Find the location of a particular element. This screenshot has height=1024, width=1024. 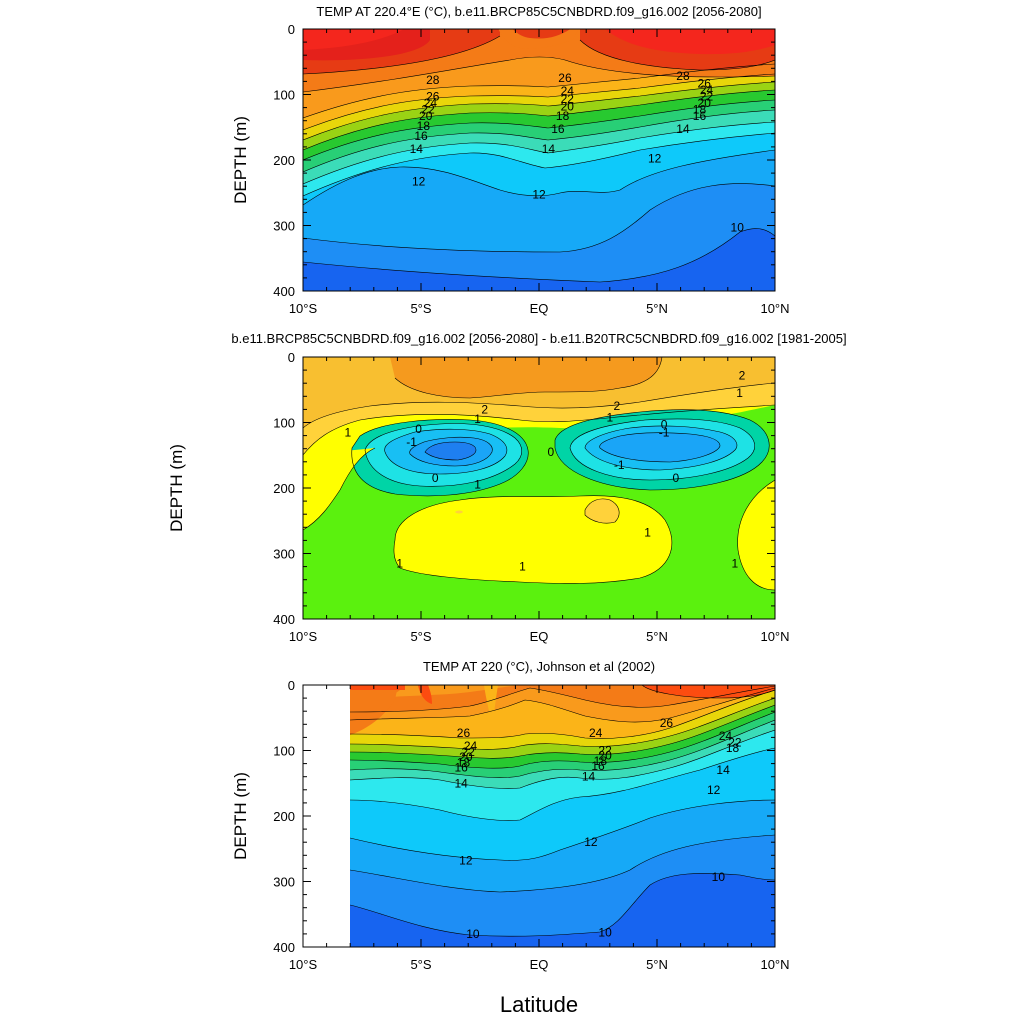

panel-2-ylabel: DEPTH (m) is located at coordinates (176, 488).